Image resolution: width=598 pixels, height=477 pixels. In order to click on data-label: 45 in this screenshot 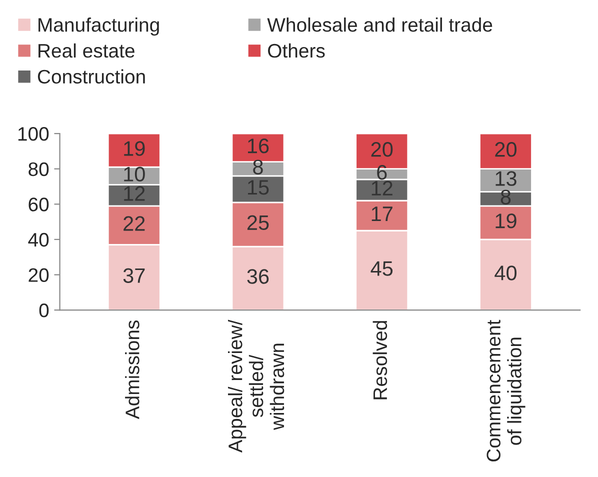, I will do `click(381, 268)`.